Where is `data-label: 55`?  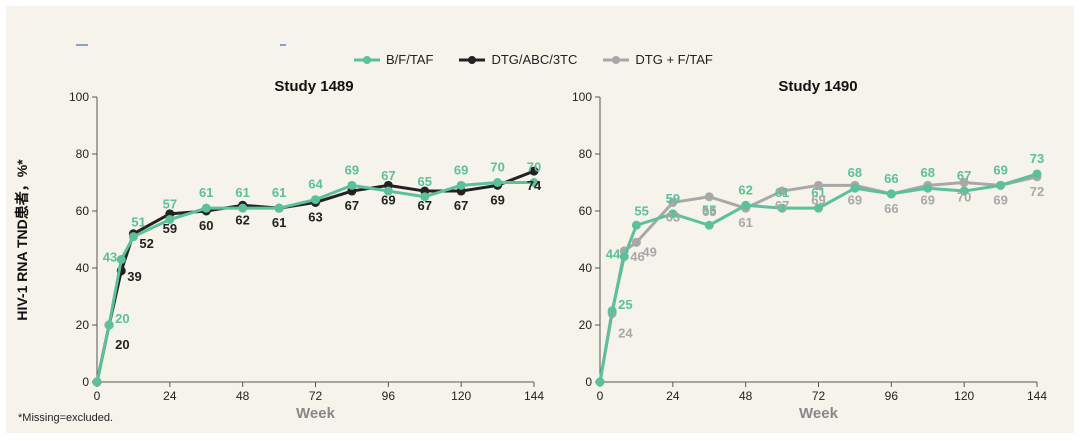
data-label: 55 is located at coordinates (641, 210).